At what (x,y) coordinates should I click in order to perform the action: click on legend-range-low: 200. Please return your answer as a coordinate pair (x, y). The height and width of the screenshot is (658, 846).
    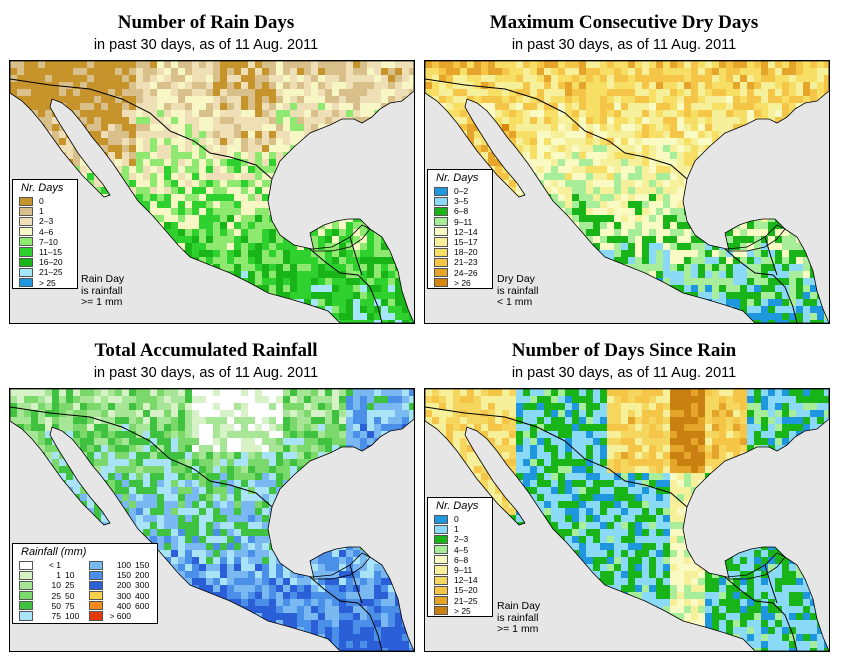
    Looking at the image, I should click on (123, 585).